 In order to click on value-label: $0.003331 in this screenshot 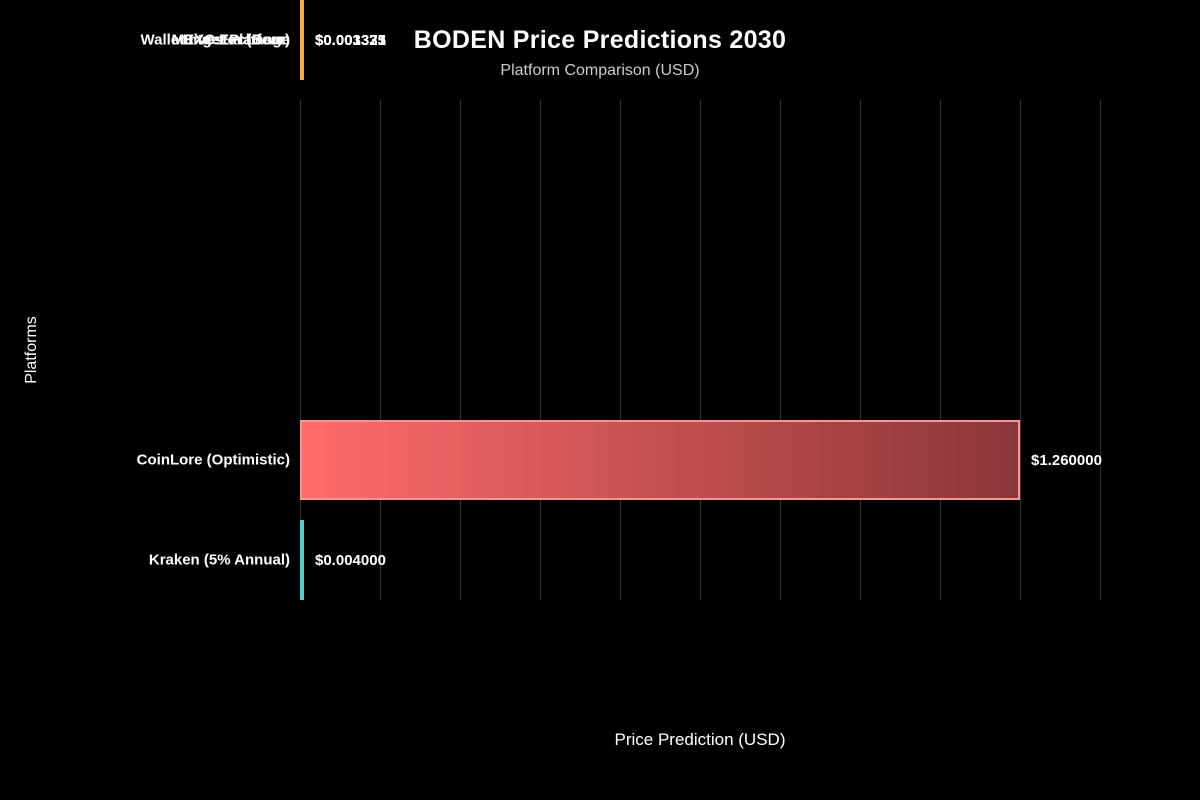, I will do `click(350, 40)`.